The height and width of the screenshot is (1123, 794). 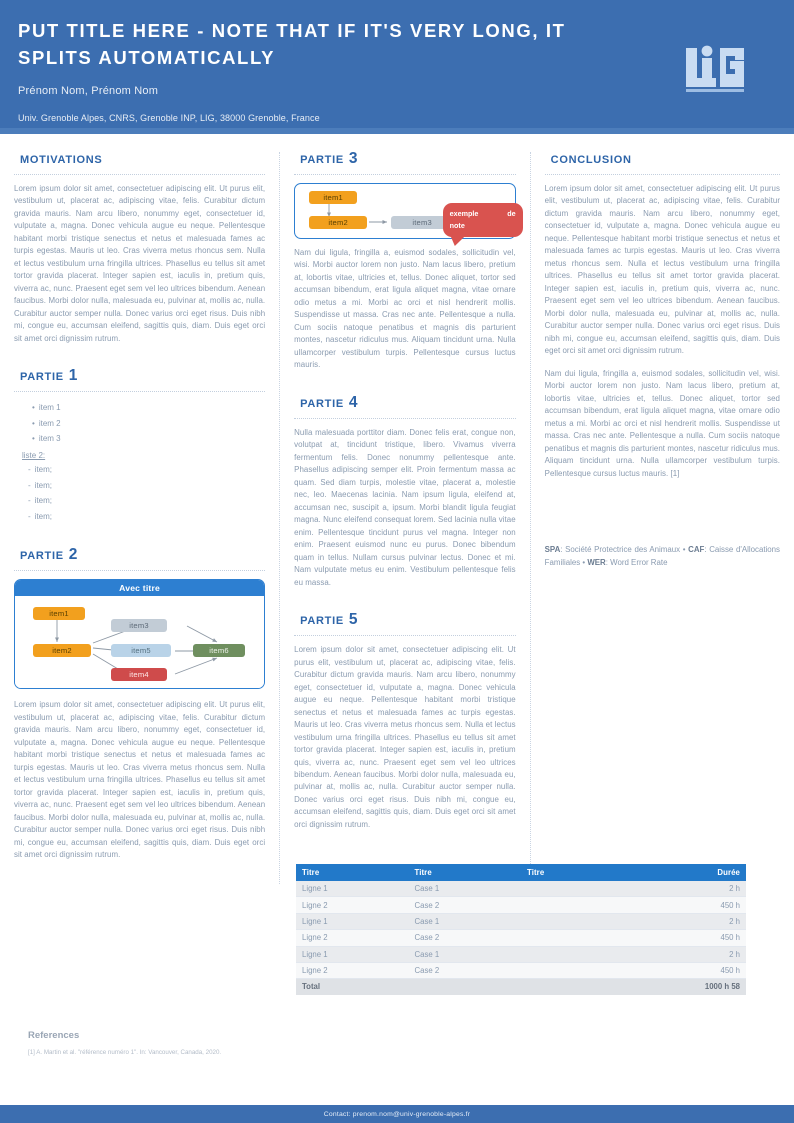 What do you see at coordinates (352, 872) in the screenshot?
I see `col-header-1: Titre` at bounding box center [352, 872].